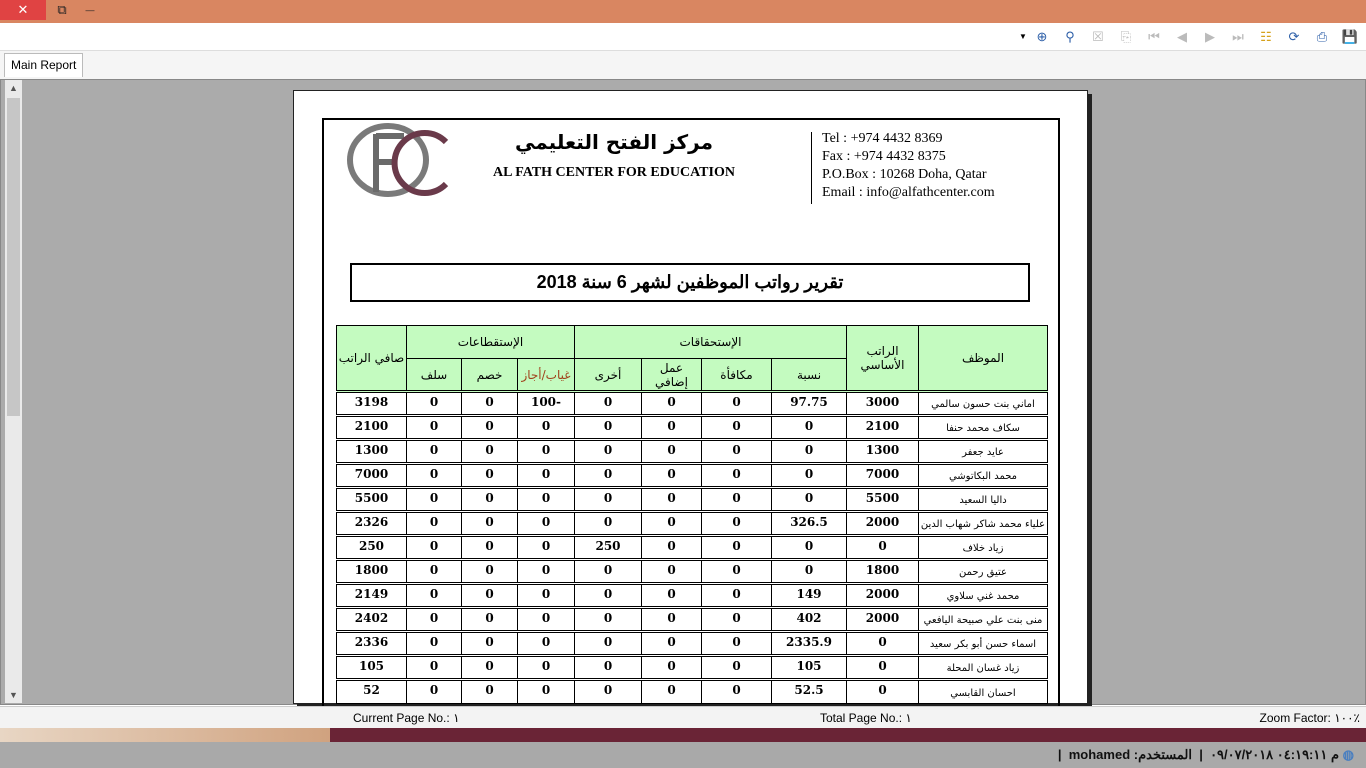 The height and width of the screenshot is (768, 1366). What do you see at coordinates (1070, 36) in the screenshot?
I see `search-icon: ⚲` at bounding box center [1070, 36].